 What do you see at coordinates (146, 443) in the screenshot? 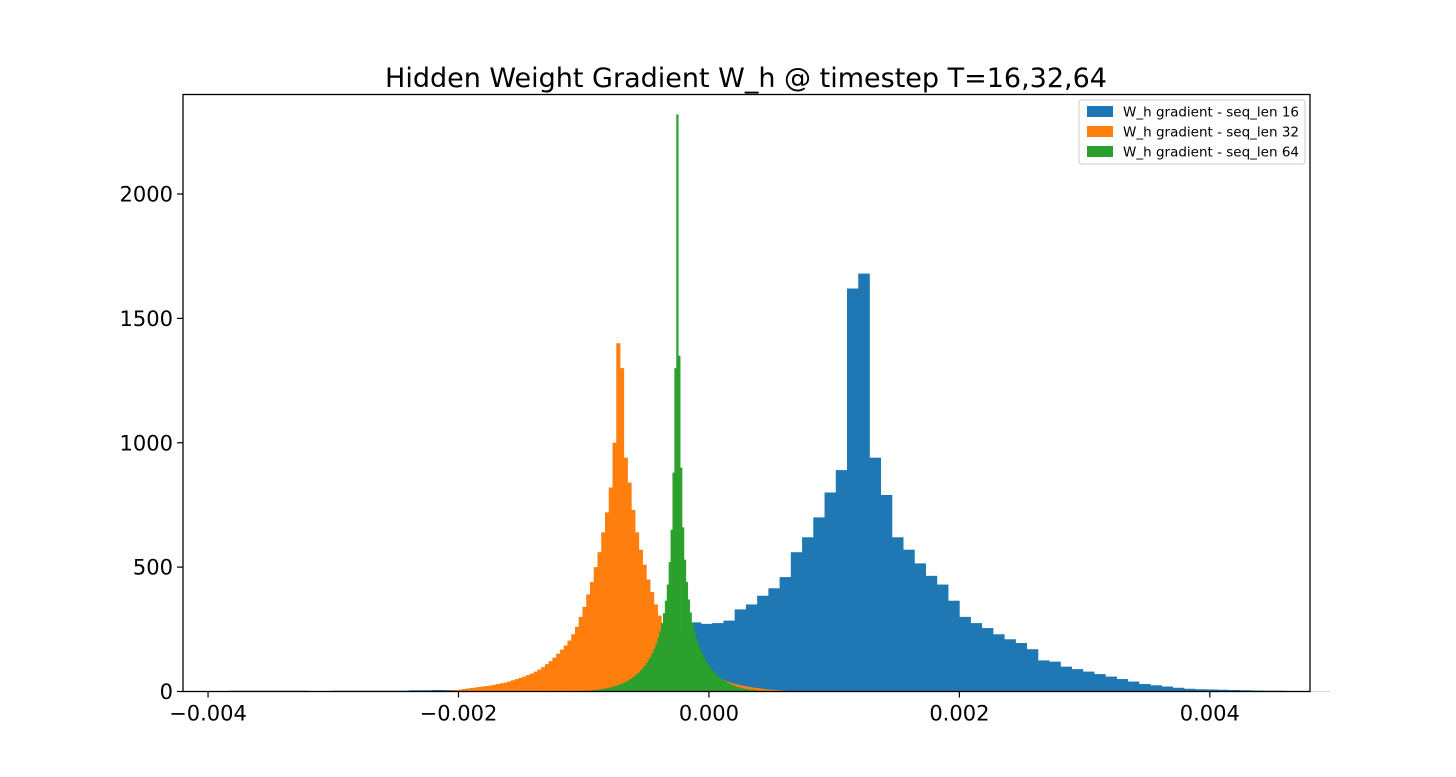
I see `y-tick-label: 1000` at bounding box center [146, 443].